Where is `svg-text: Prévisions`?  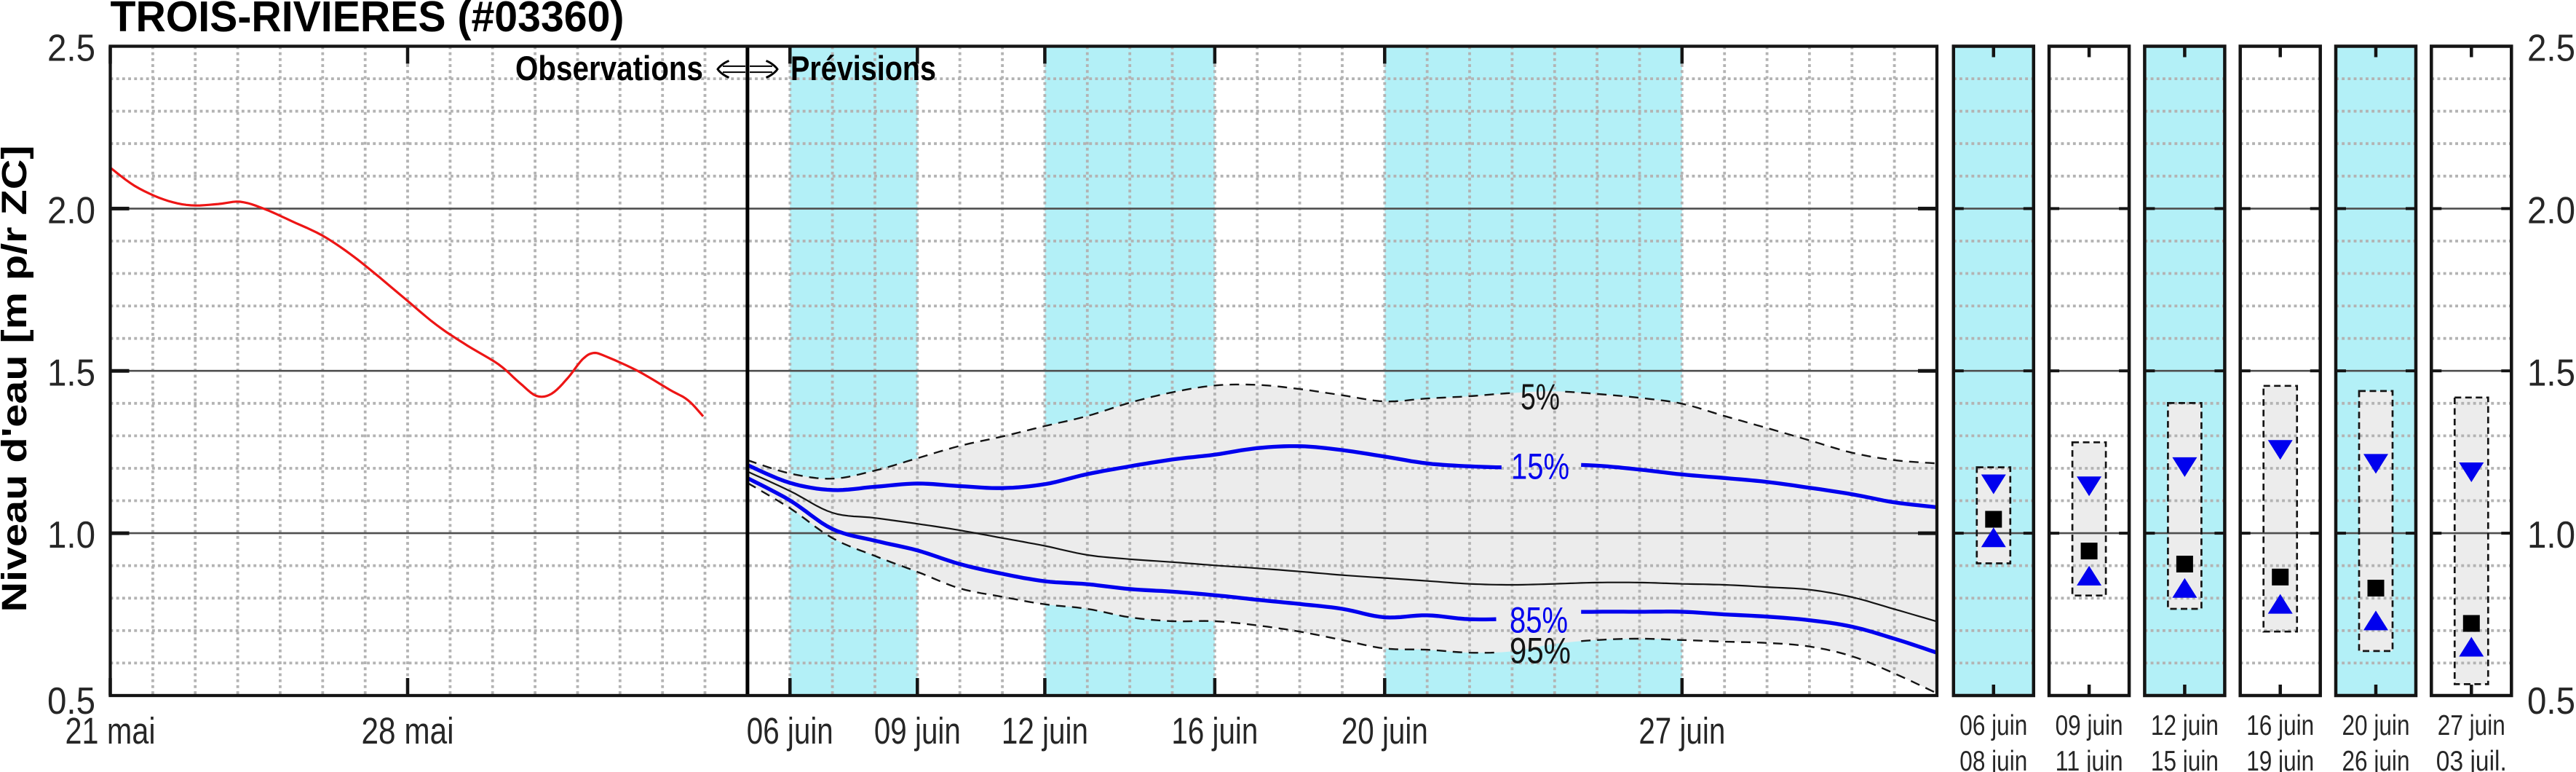 svg-text: Prévisions is located at coordinates (863, 68).